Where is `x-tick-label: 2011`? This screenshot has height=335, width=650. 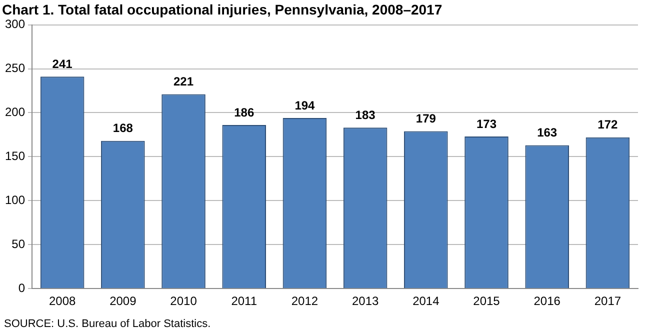 x-tick-label: 2011 is located at coordinates (244, 301).